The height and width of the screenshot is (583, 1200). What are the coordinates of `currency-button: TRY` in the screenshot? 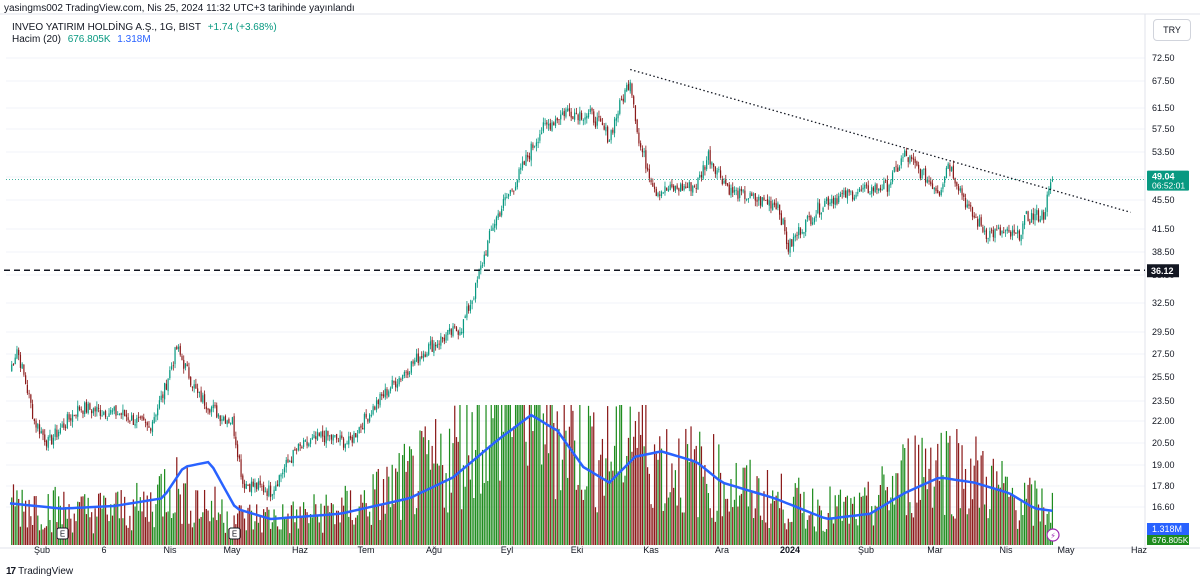 It's located at (1172, 30).